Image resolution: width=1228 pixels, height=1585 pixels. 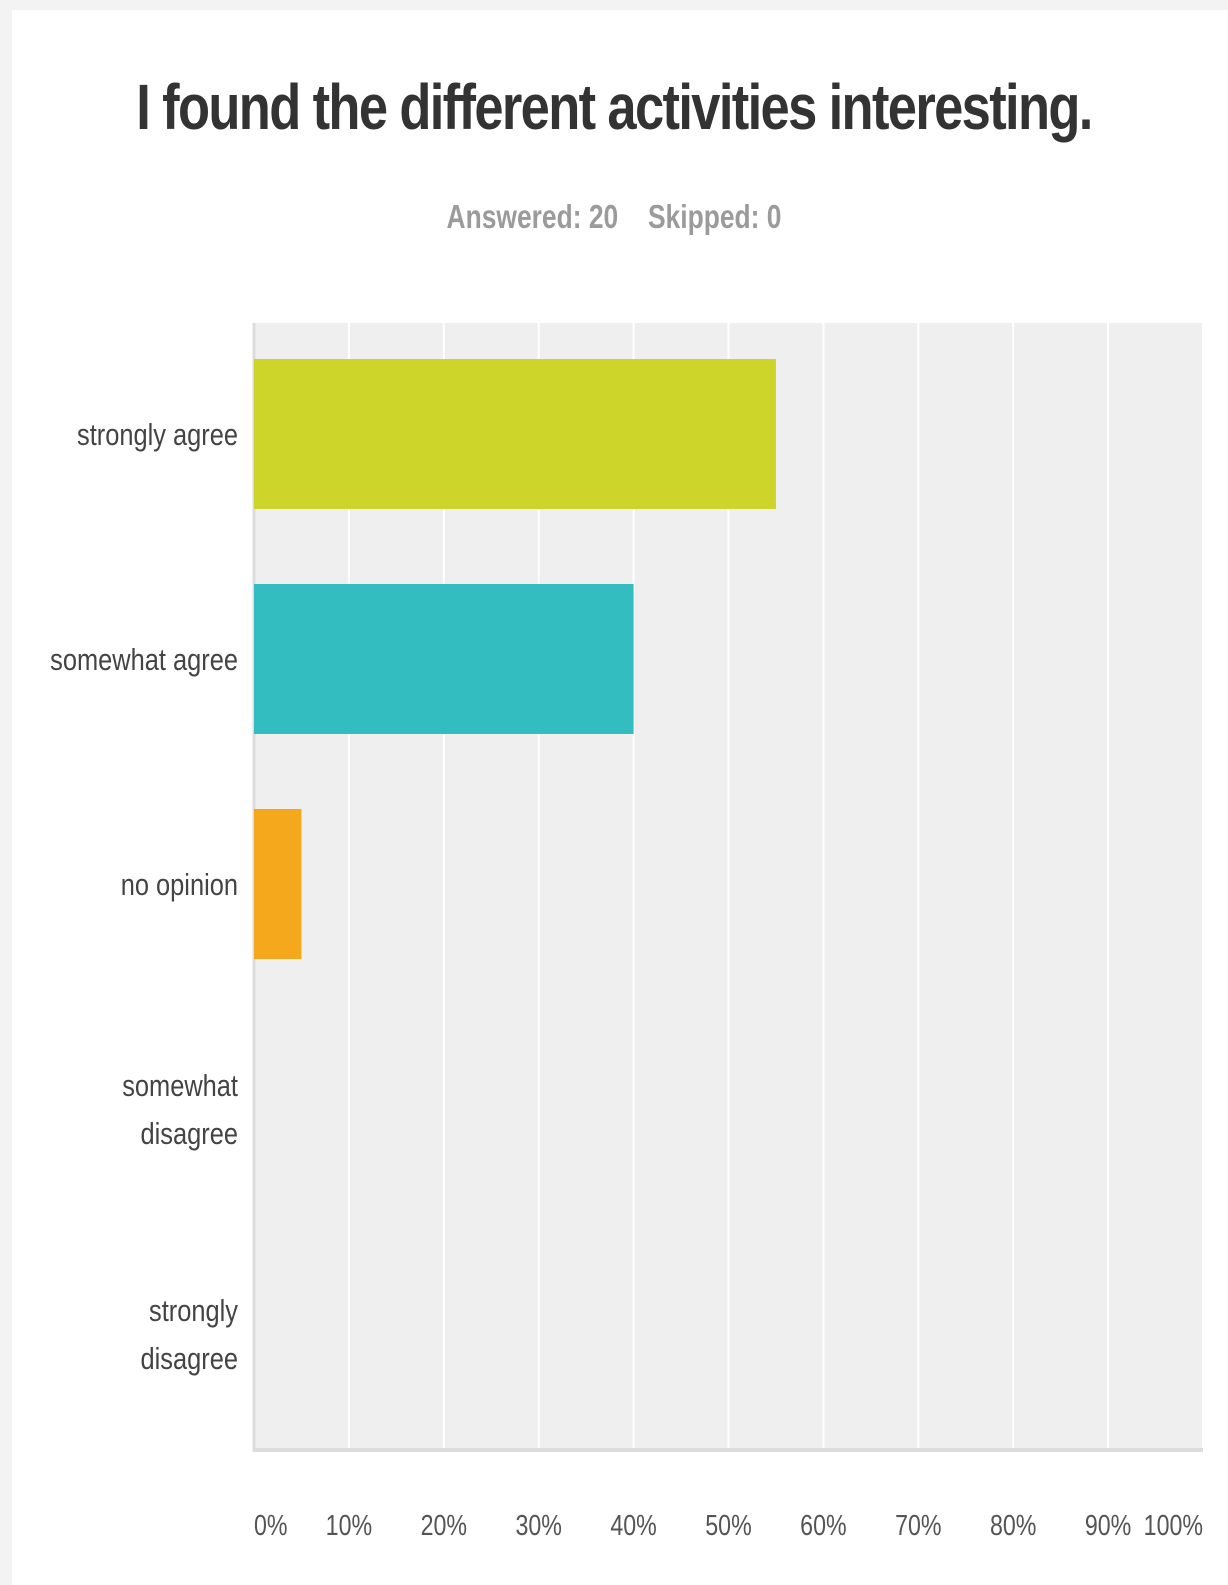 What do you see at coordinates (157, 435) in the screenshot?
I see `category-label: strongly agree` at bounding box center [157, 435].